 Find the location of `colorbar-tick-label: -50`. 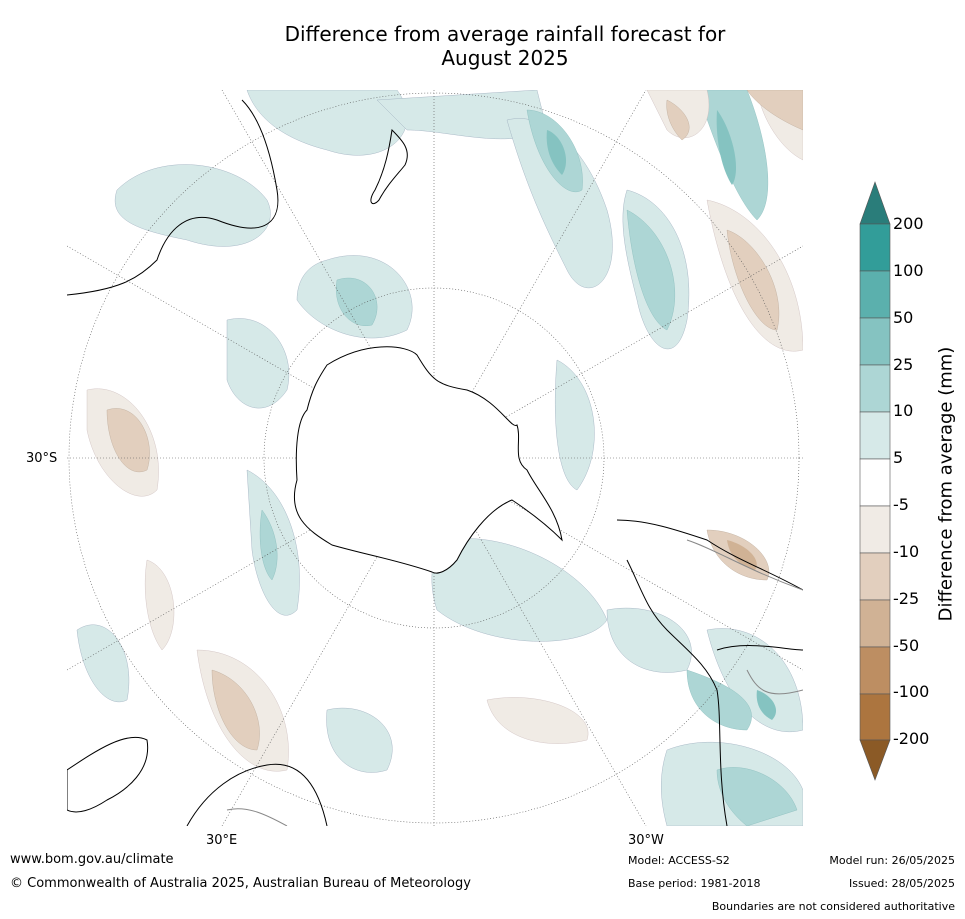

colorbar-tick-label: -50 is located at coordinates (906, 645).